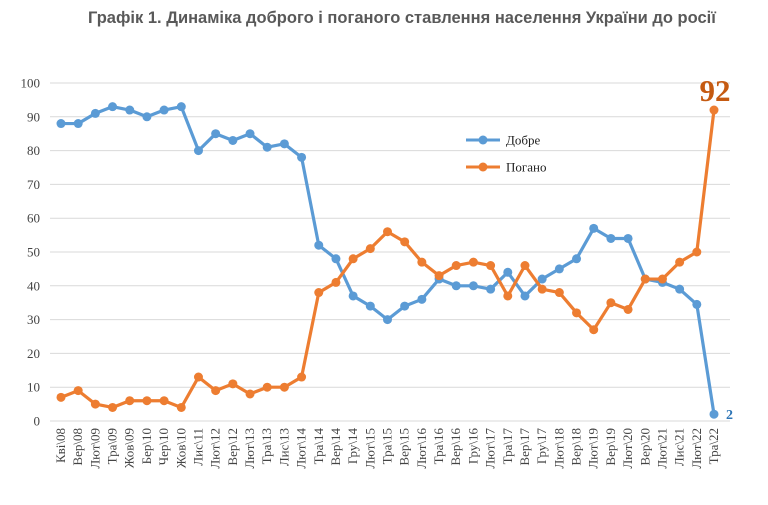 Image resolution: width=768 pixels, height=505 pixels. Describe the element at coordinates (215, 448) in the screenshot. I see `x-tick-label: Лют\12` at that location.